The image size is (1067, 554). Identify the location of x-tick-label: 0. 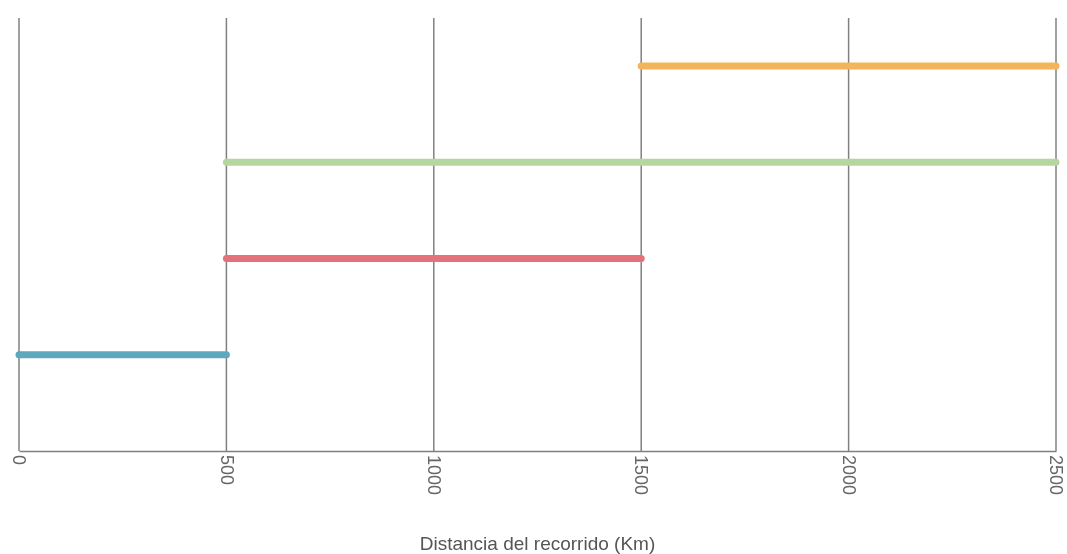
(19, 460).